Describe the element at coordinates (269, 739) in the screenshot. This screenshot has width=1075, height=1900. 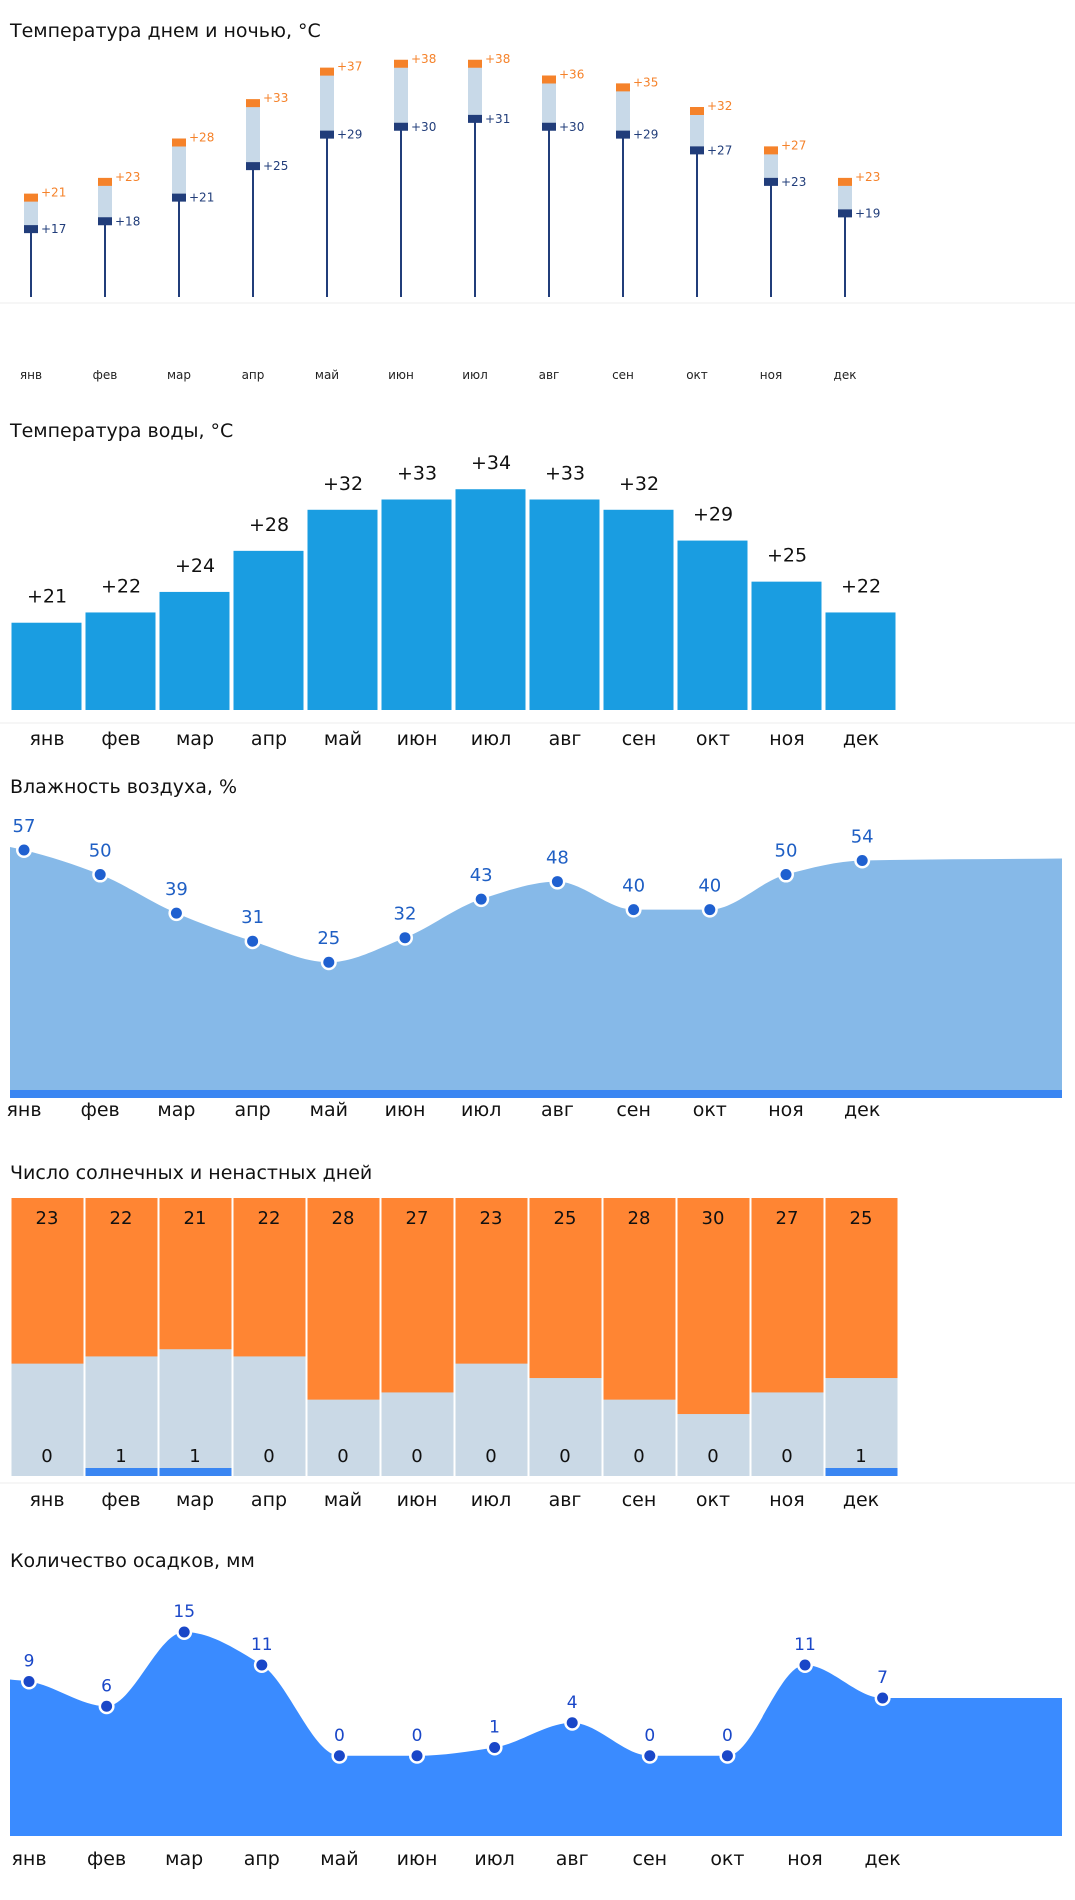
I see `water-month-label: апр` at that location.